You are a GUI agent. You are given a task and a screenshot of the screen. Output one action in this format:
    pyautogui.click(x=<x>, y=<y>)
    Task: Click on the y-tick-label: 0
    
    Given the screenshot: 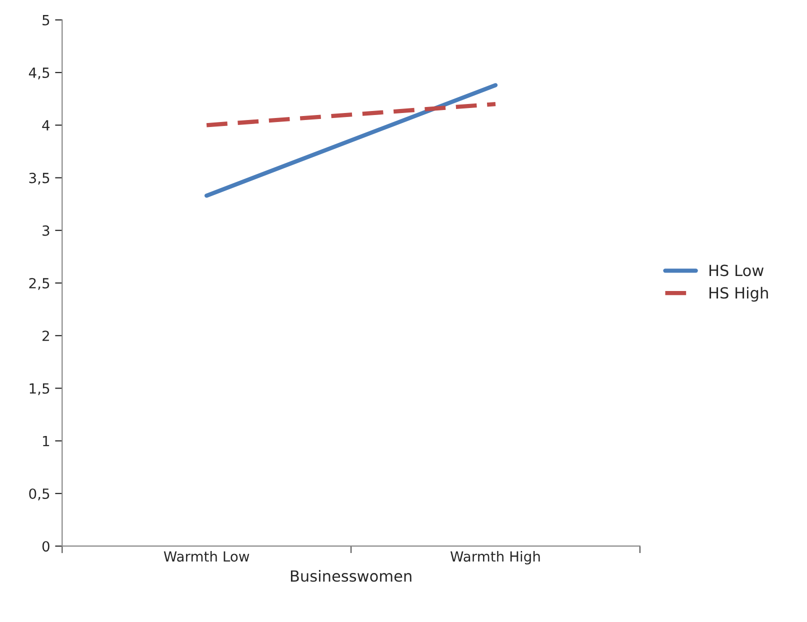 What is the action you would take?
    pyautogui.click(x=46, y=546)
    